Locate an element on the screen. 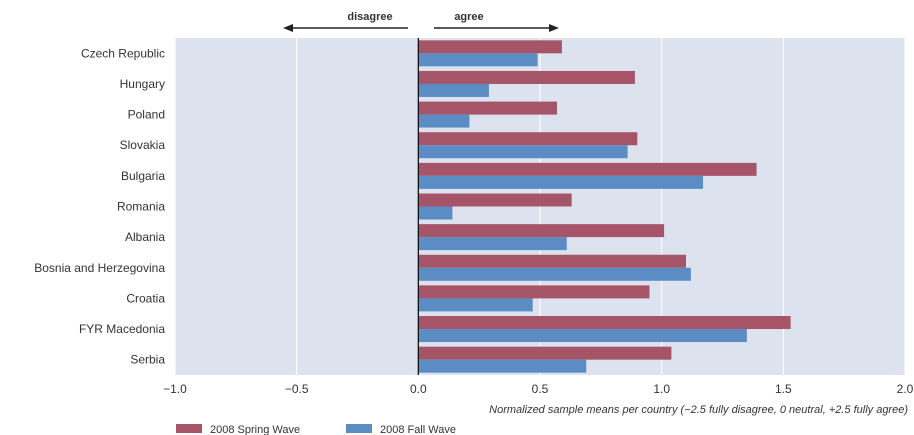  category-label: Croatia is located at coordinates (145, 298).